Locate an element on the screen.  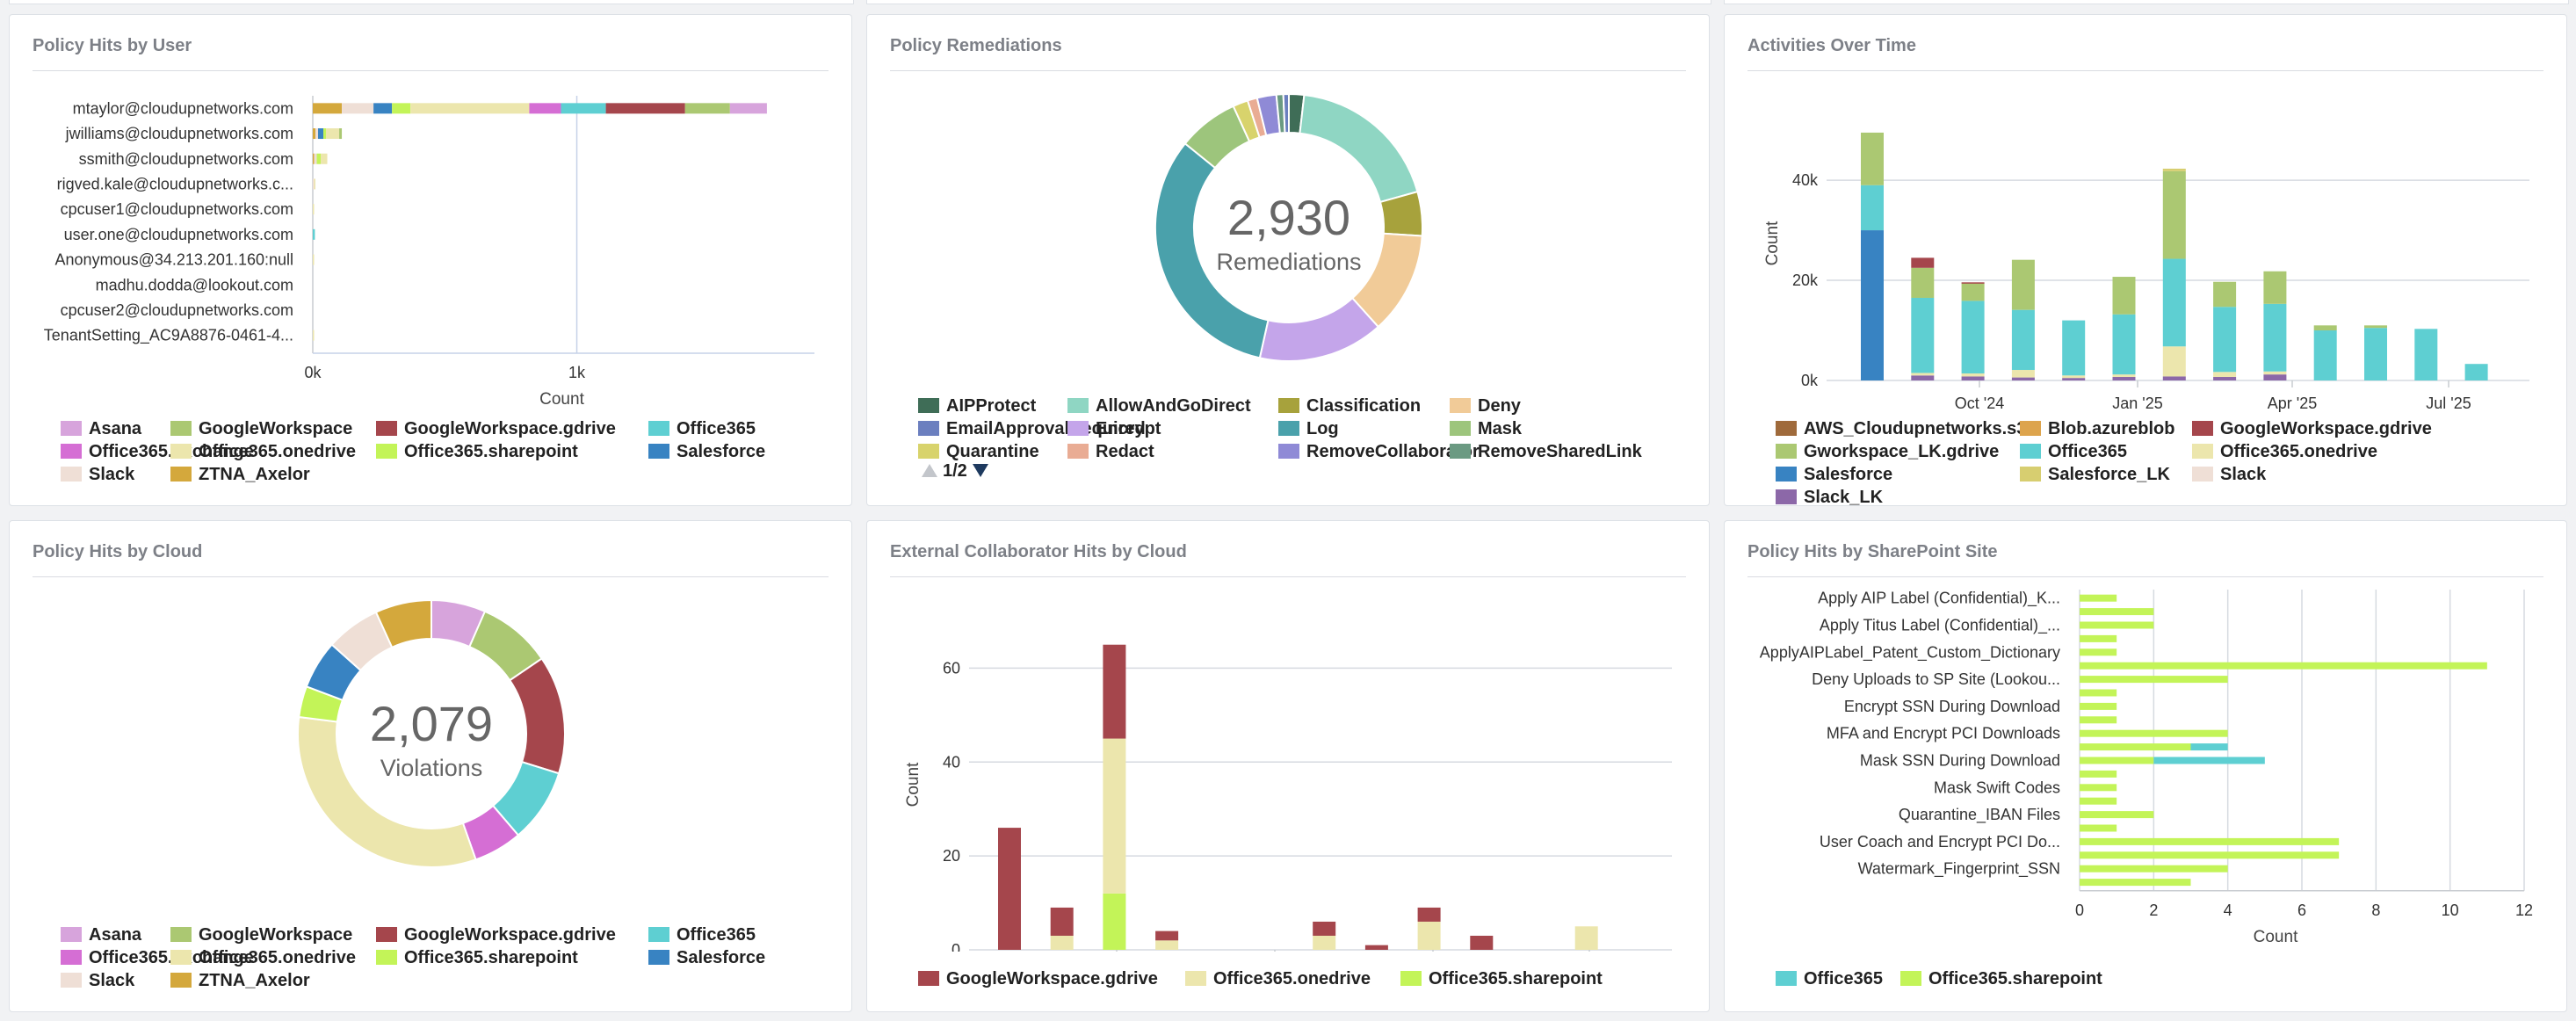
y-tick-label: madhu.dodda@lookout.com is located at coordinates (194, 284).